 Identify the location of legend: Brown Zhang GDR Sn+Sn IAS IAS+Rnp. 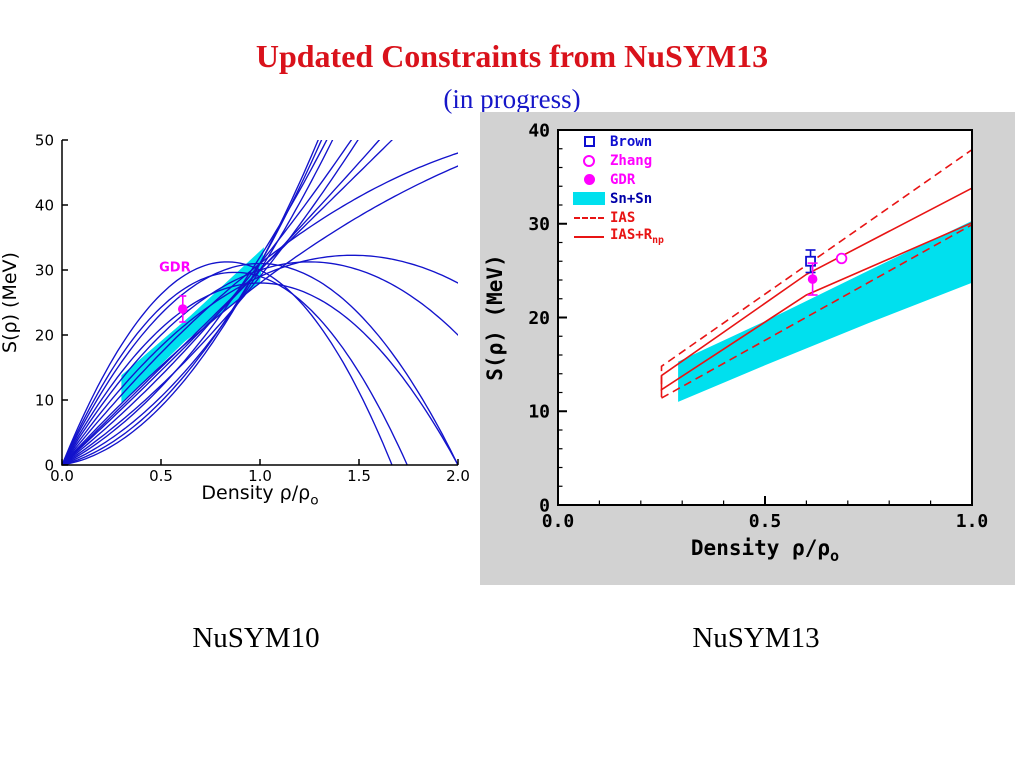
(618, 189).